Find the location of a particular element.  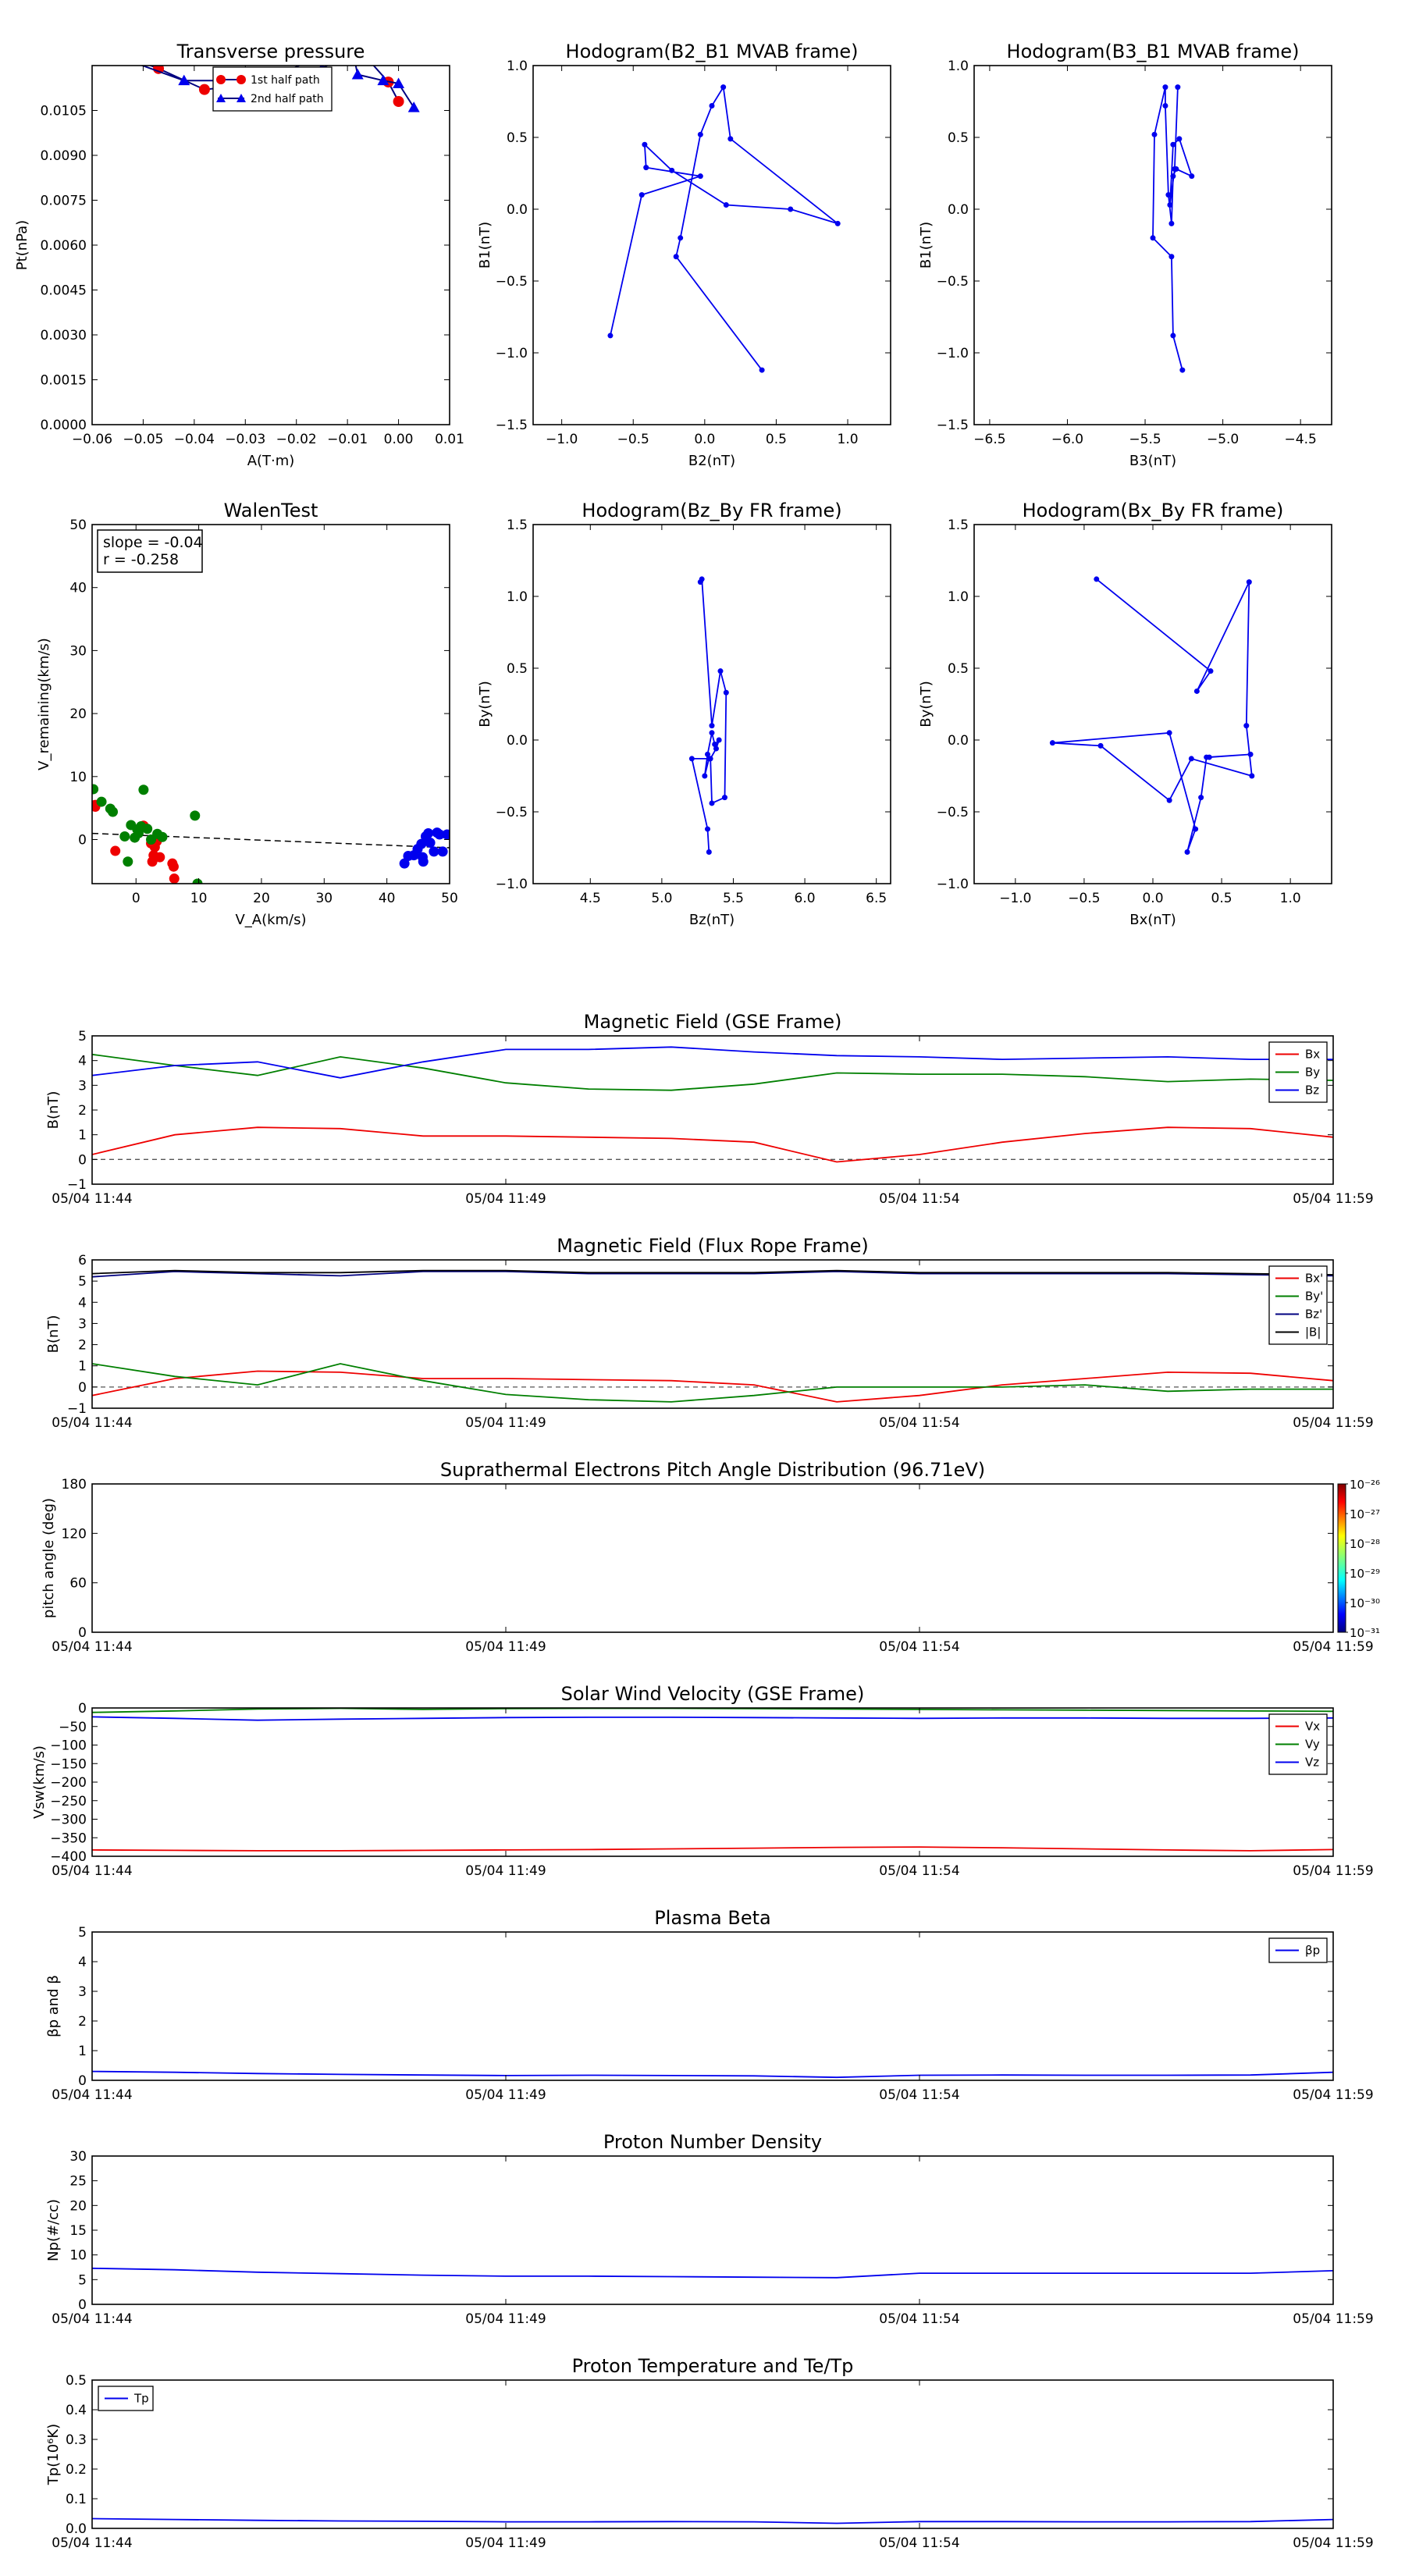

legend-label: By is located at coordinates (1312, 1073).